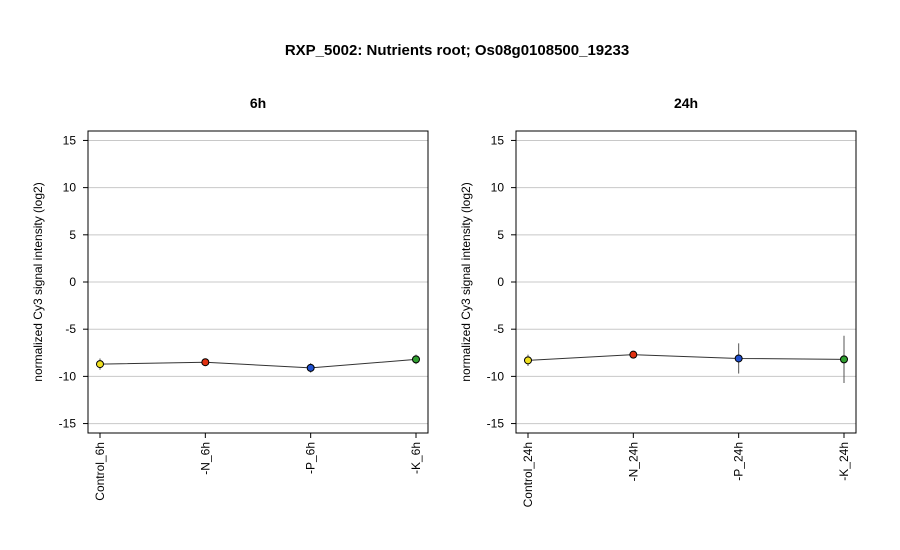  What do you see at coordinates (205, 458) in the screenshot?
I see `x-tick-label: -N_6h` at bounding box center [205, 458].